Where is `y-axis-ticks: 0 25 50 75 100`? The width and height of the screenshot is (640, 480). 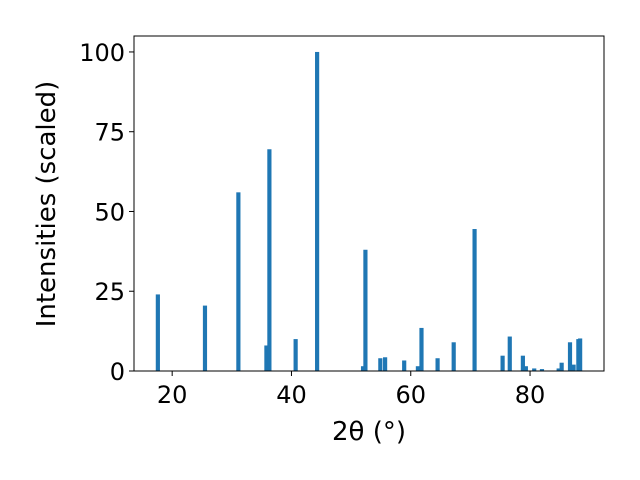 y-axis-ticks: 0 25 50 75 100 is located at coordinates (106, 212).